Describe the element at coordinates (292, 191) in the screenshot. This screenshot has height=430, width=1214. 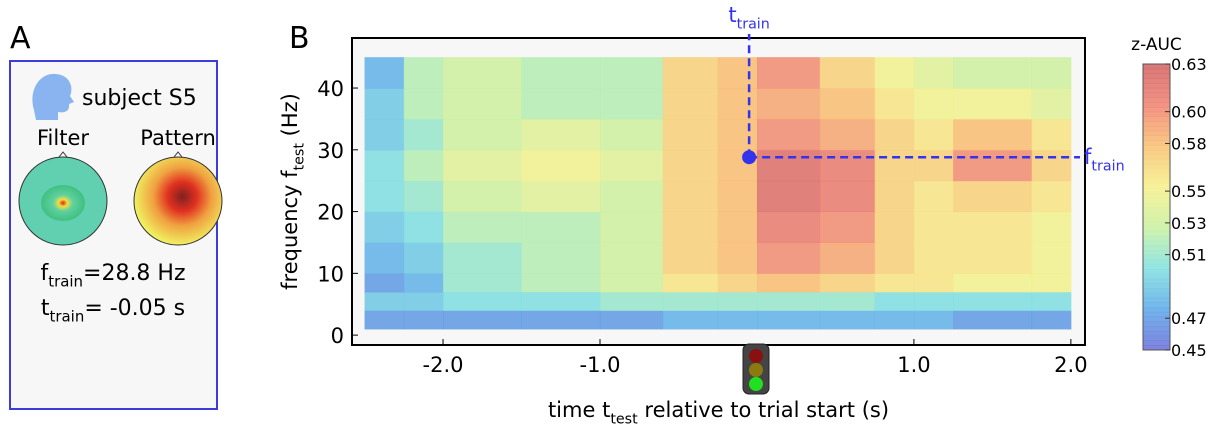
I see `y-axis-title: frequency ftest (Hz)` at that location.